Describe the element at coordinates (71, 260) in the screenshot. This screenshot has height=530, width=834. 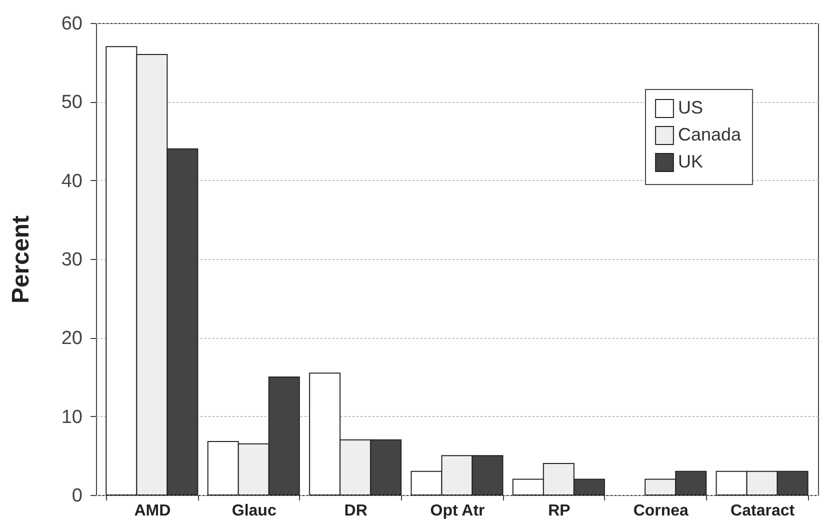
I see `y-tick-label: 30` at that location.